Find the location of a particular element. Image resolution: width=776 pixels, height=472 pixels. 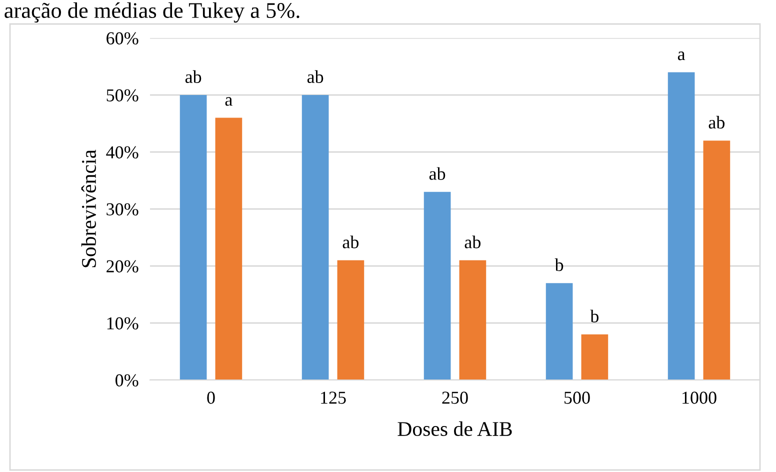

y-tick-label: 60% is located at coordinates (122, 38).